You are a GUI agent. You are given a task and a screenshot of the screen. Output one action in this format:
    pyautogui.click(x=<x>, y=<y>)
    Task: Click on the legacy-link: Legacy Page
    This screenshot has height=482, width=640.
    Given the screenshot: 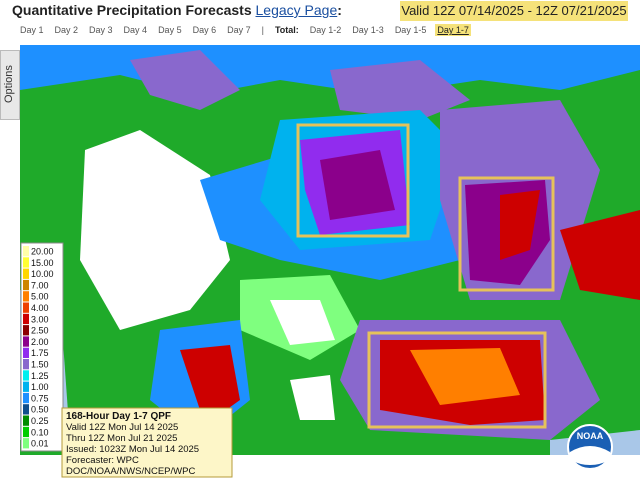 What is the action you would take?
    pyautogui.click(x=296, y=10)
    